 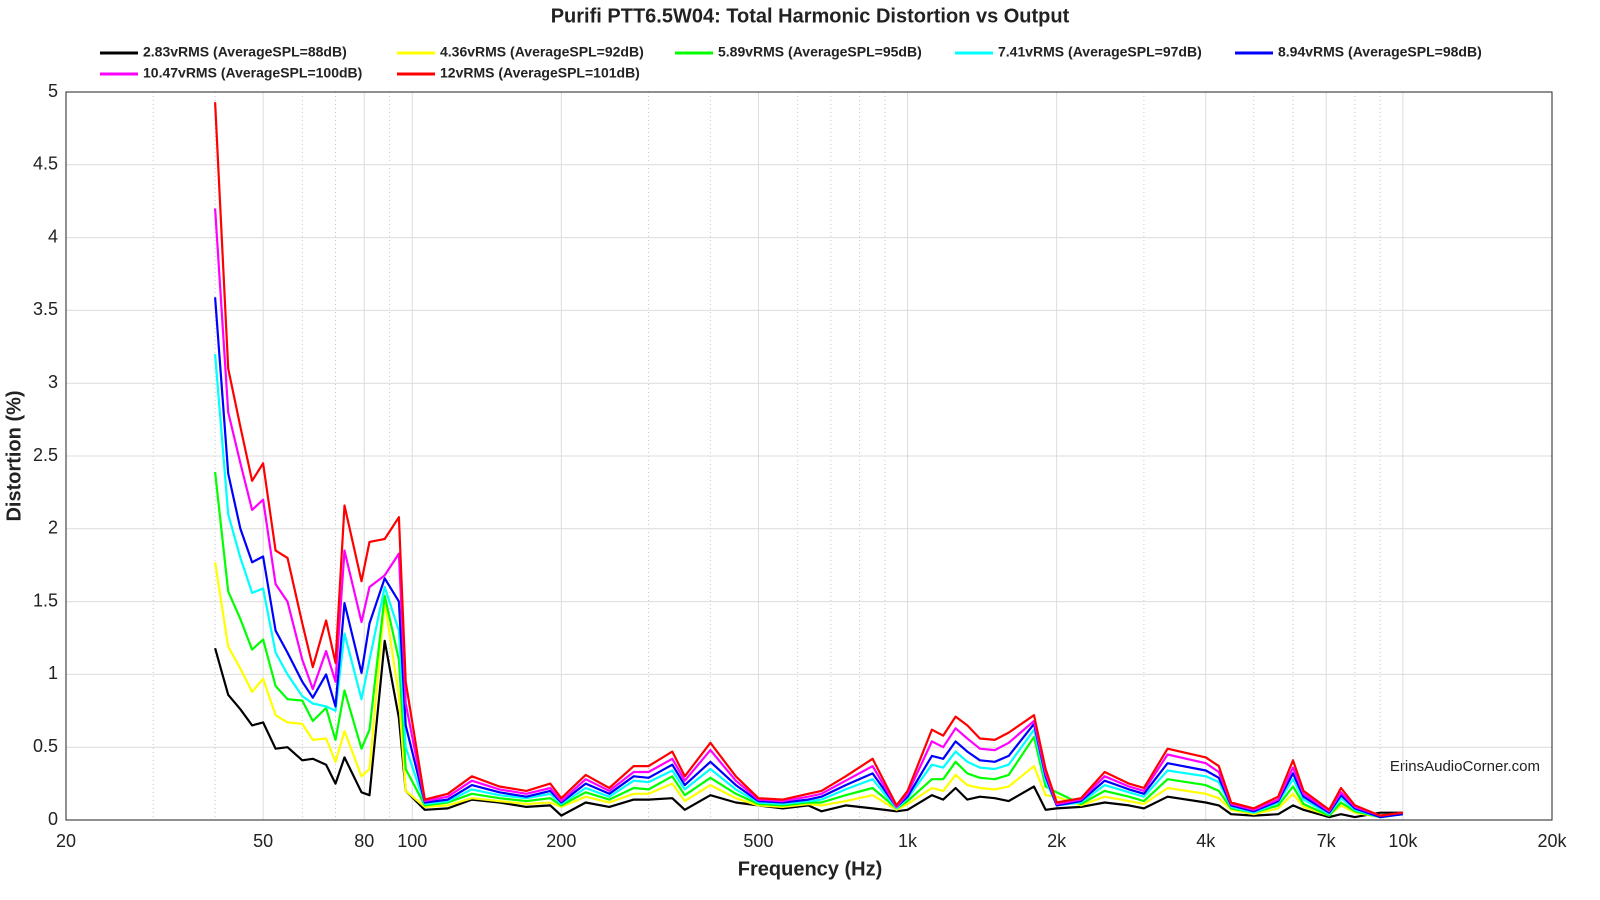 I want to click on legend-label: 8.94vRMS (AverageSPL=98dB), so click(x=1380, y=52).